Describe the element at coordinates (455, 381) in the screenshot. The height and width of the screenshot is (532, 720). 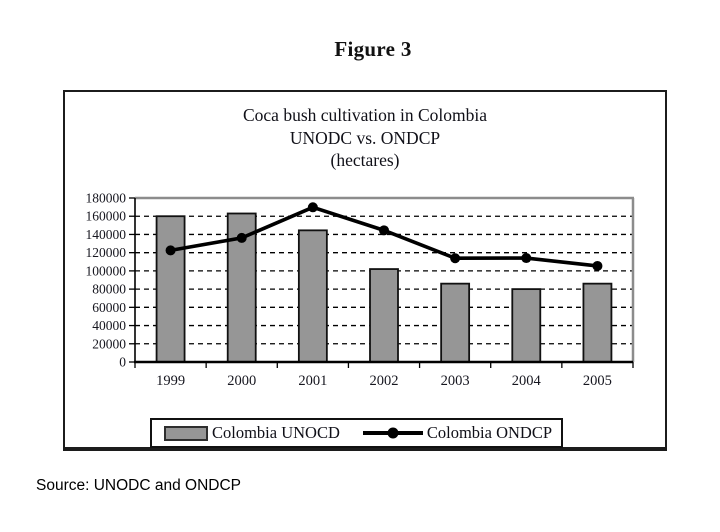
I see `svg-text: 2003` at that location.